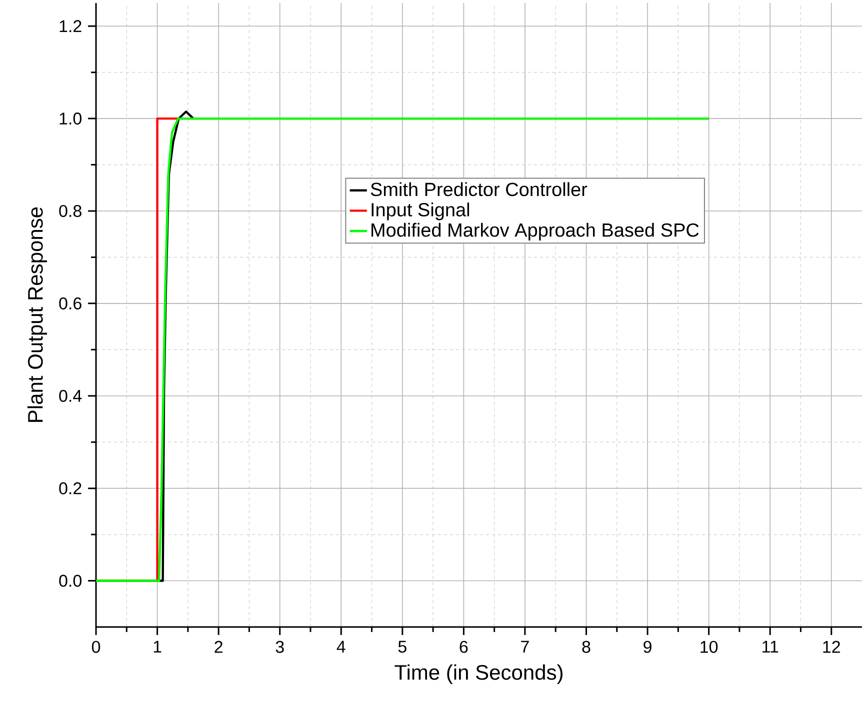 The height and width of the screenshot is (709, 867). Describe the element at coordinates (70, 488) in the screenshot. I see `y-tick-label: 0.2` at that location.